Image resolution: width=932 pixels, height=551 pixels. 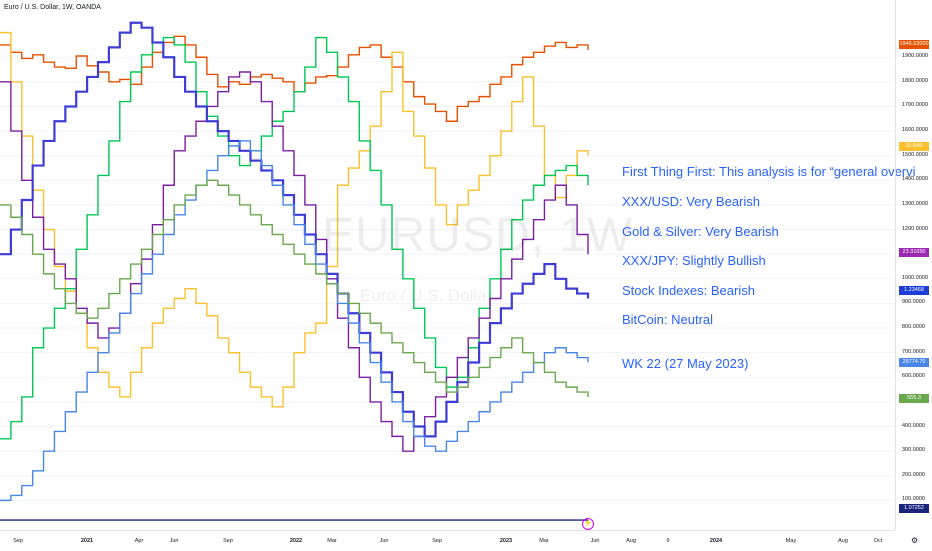 What do you see at coordinates (915, 540) in the screenshot?
I see `gear-icon: ⚙` at bounding box center [915, 540].